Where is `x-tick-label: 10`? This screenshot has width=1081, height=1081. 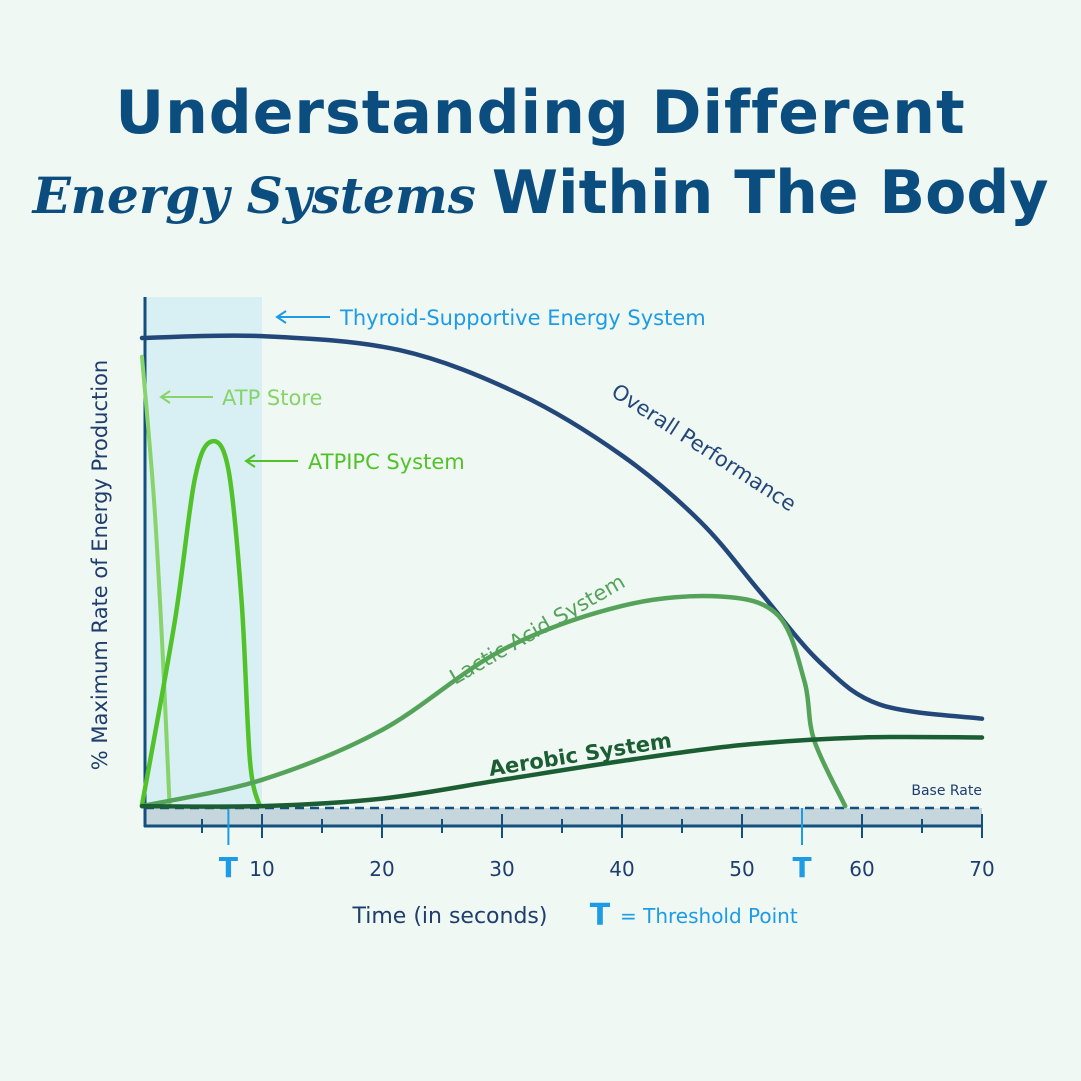
x-tick-label: 10 is located at coordinates (261, 869).